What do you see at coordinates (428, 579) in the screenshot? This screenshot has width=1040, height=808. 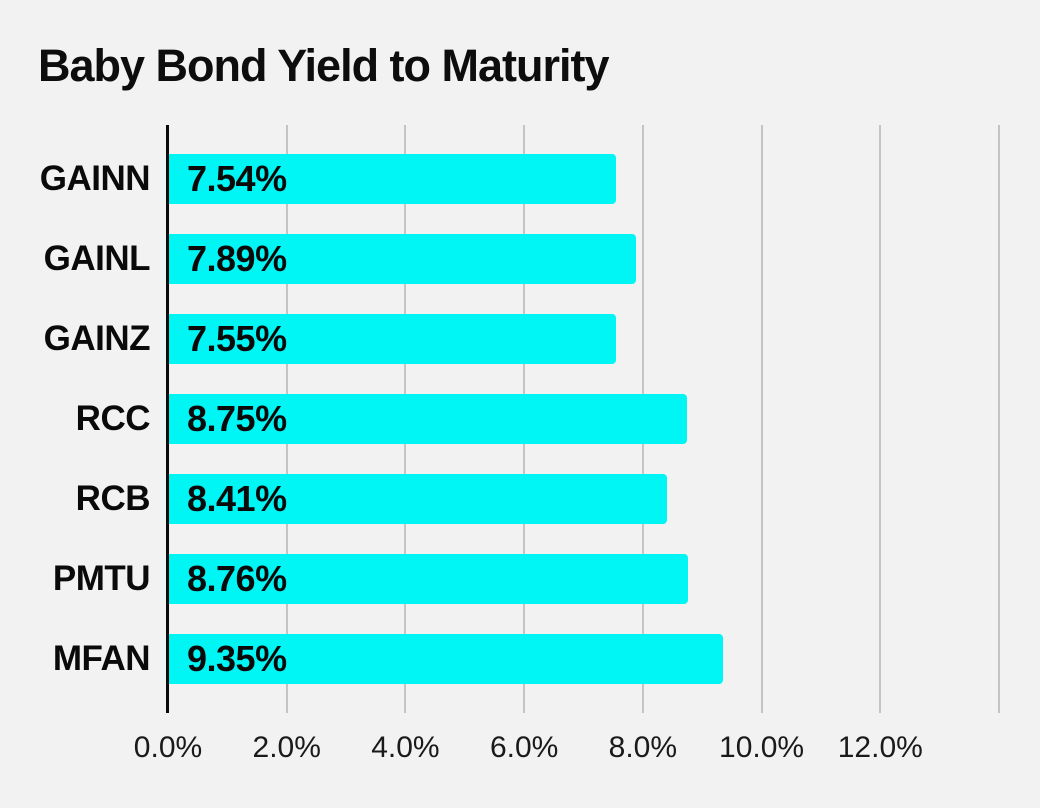 I see `bar-pmtu: 8.76%` at bounding box center [428, 579].